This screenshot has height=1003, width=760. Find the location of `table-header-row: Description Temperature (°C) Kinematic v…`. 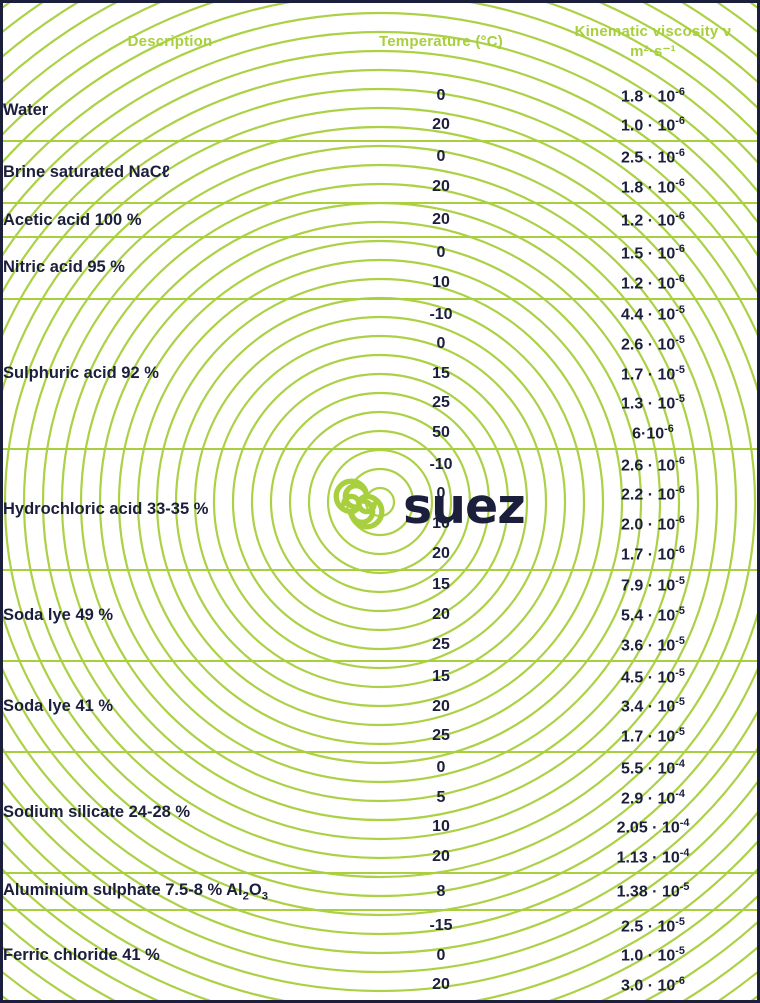

table-header-row: Description Temperature (°C) Kinematic v… is located at coordinates (380, 42).